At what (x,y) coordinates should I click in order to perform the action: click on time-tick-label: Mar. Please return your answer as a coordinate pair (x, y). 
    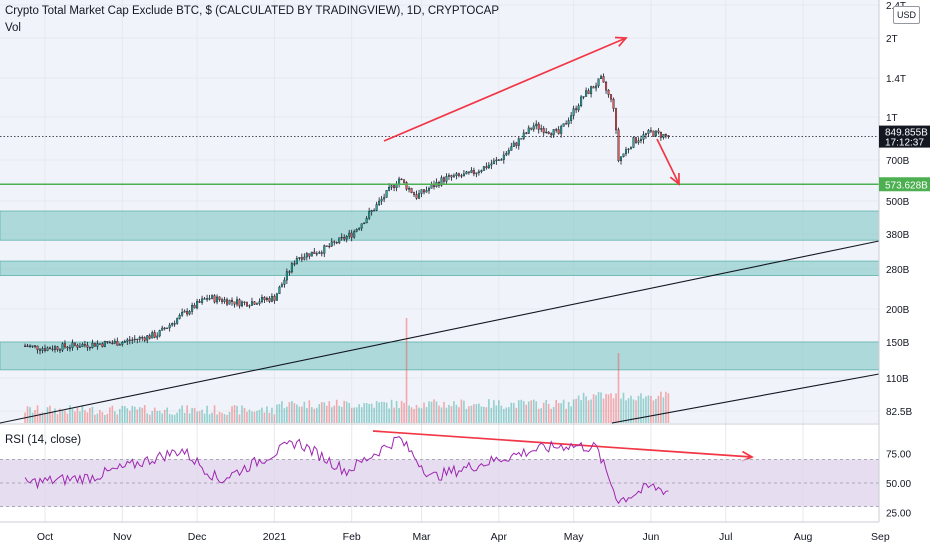
    Looking at the image, I should click on (421, 537).